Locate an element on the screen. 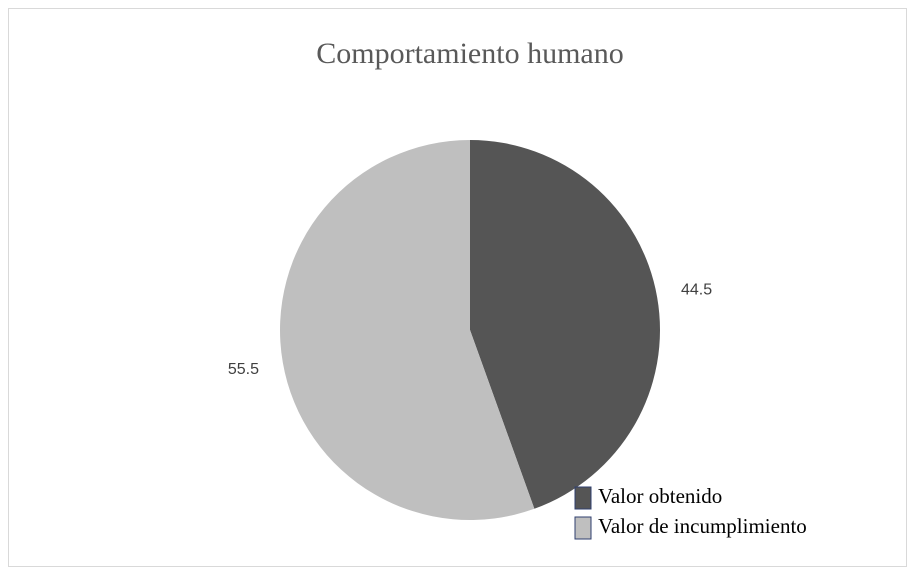 The width and height of the screenshot is (915, 575). chart-title: Comportamiento humano is located at coordinates (469, 53).